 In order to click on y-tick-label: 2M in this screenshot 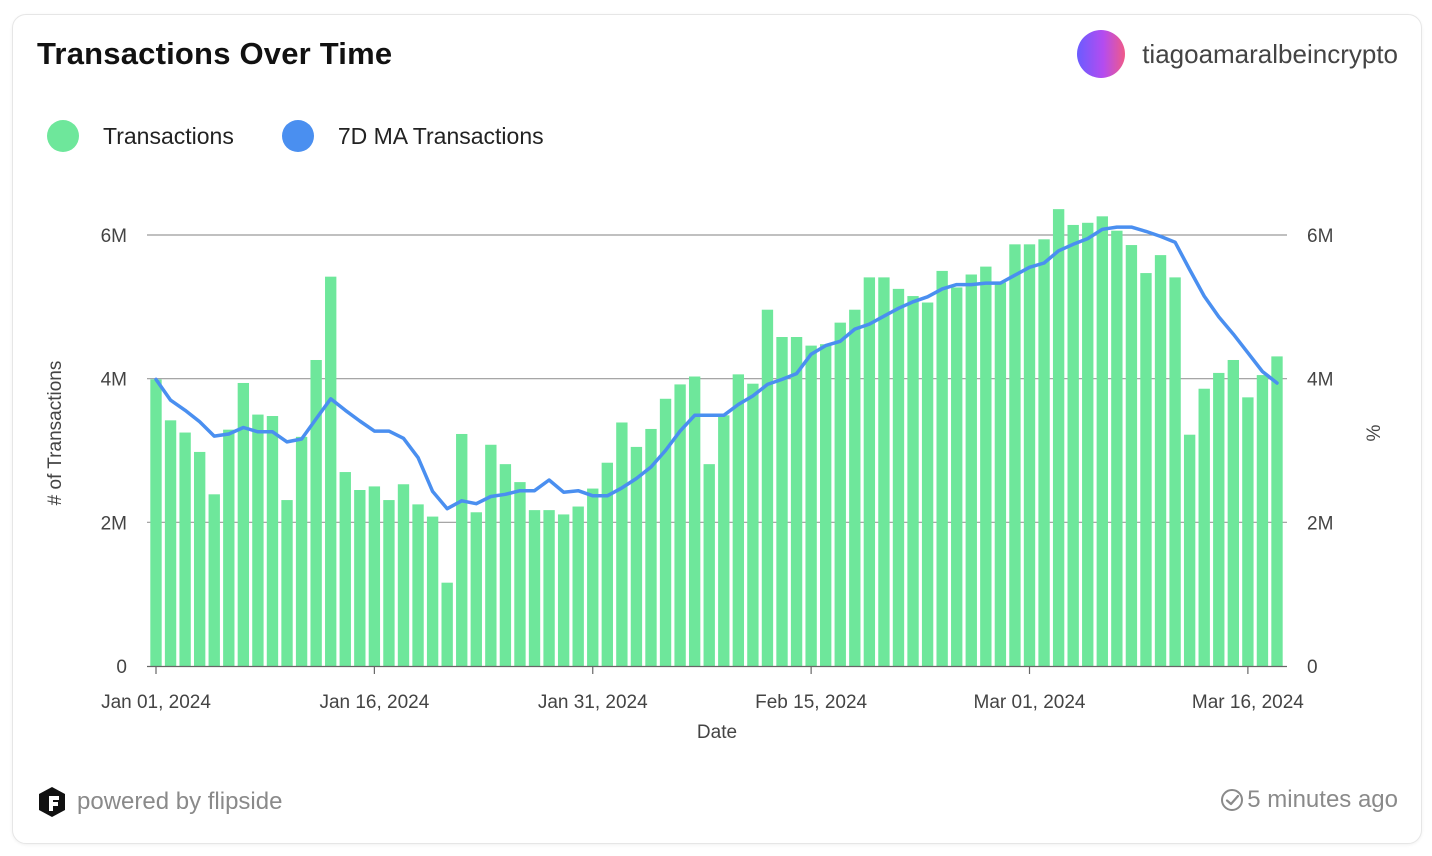, I will do `click(114, 523)`.